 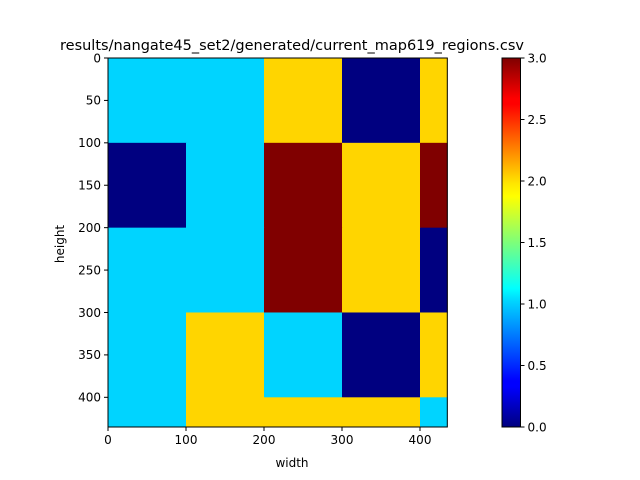 I want to click on colorbar-tick-label: 1.5, so click(x=537, y=243).